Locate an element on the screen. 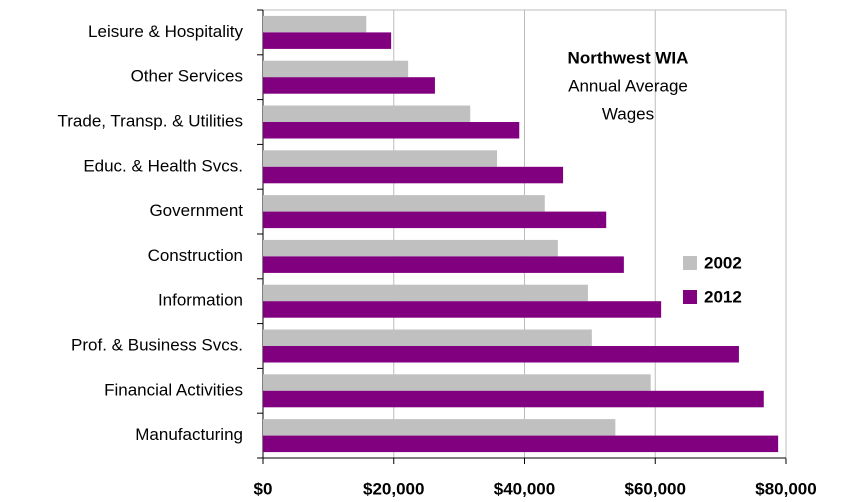 This screenshot has height=502, width=842. annotation: Wages is located at coordinates (628, 113).